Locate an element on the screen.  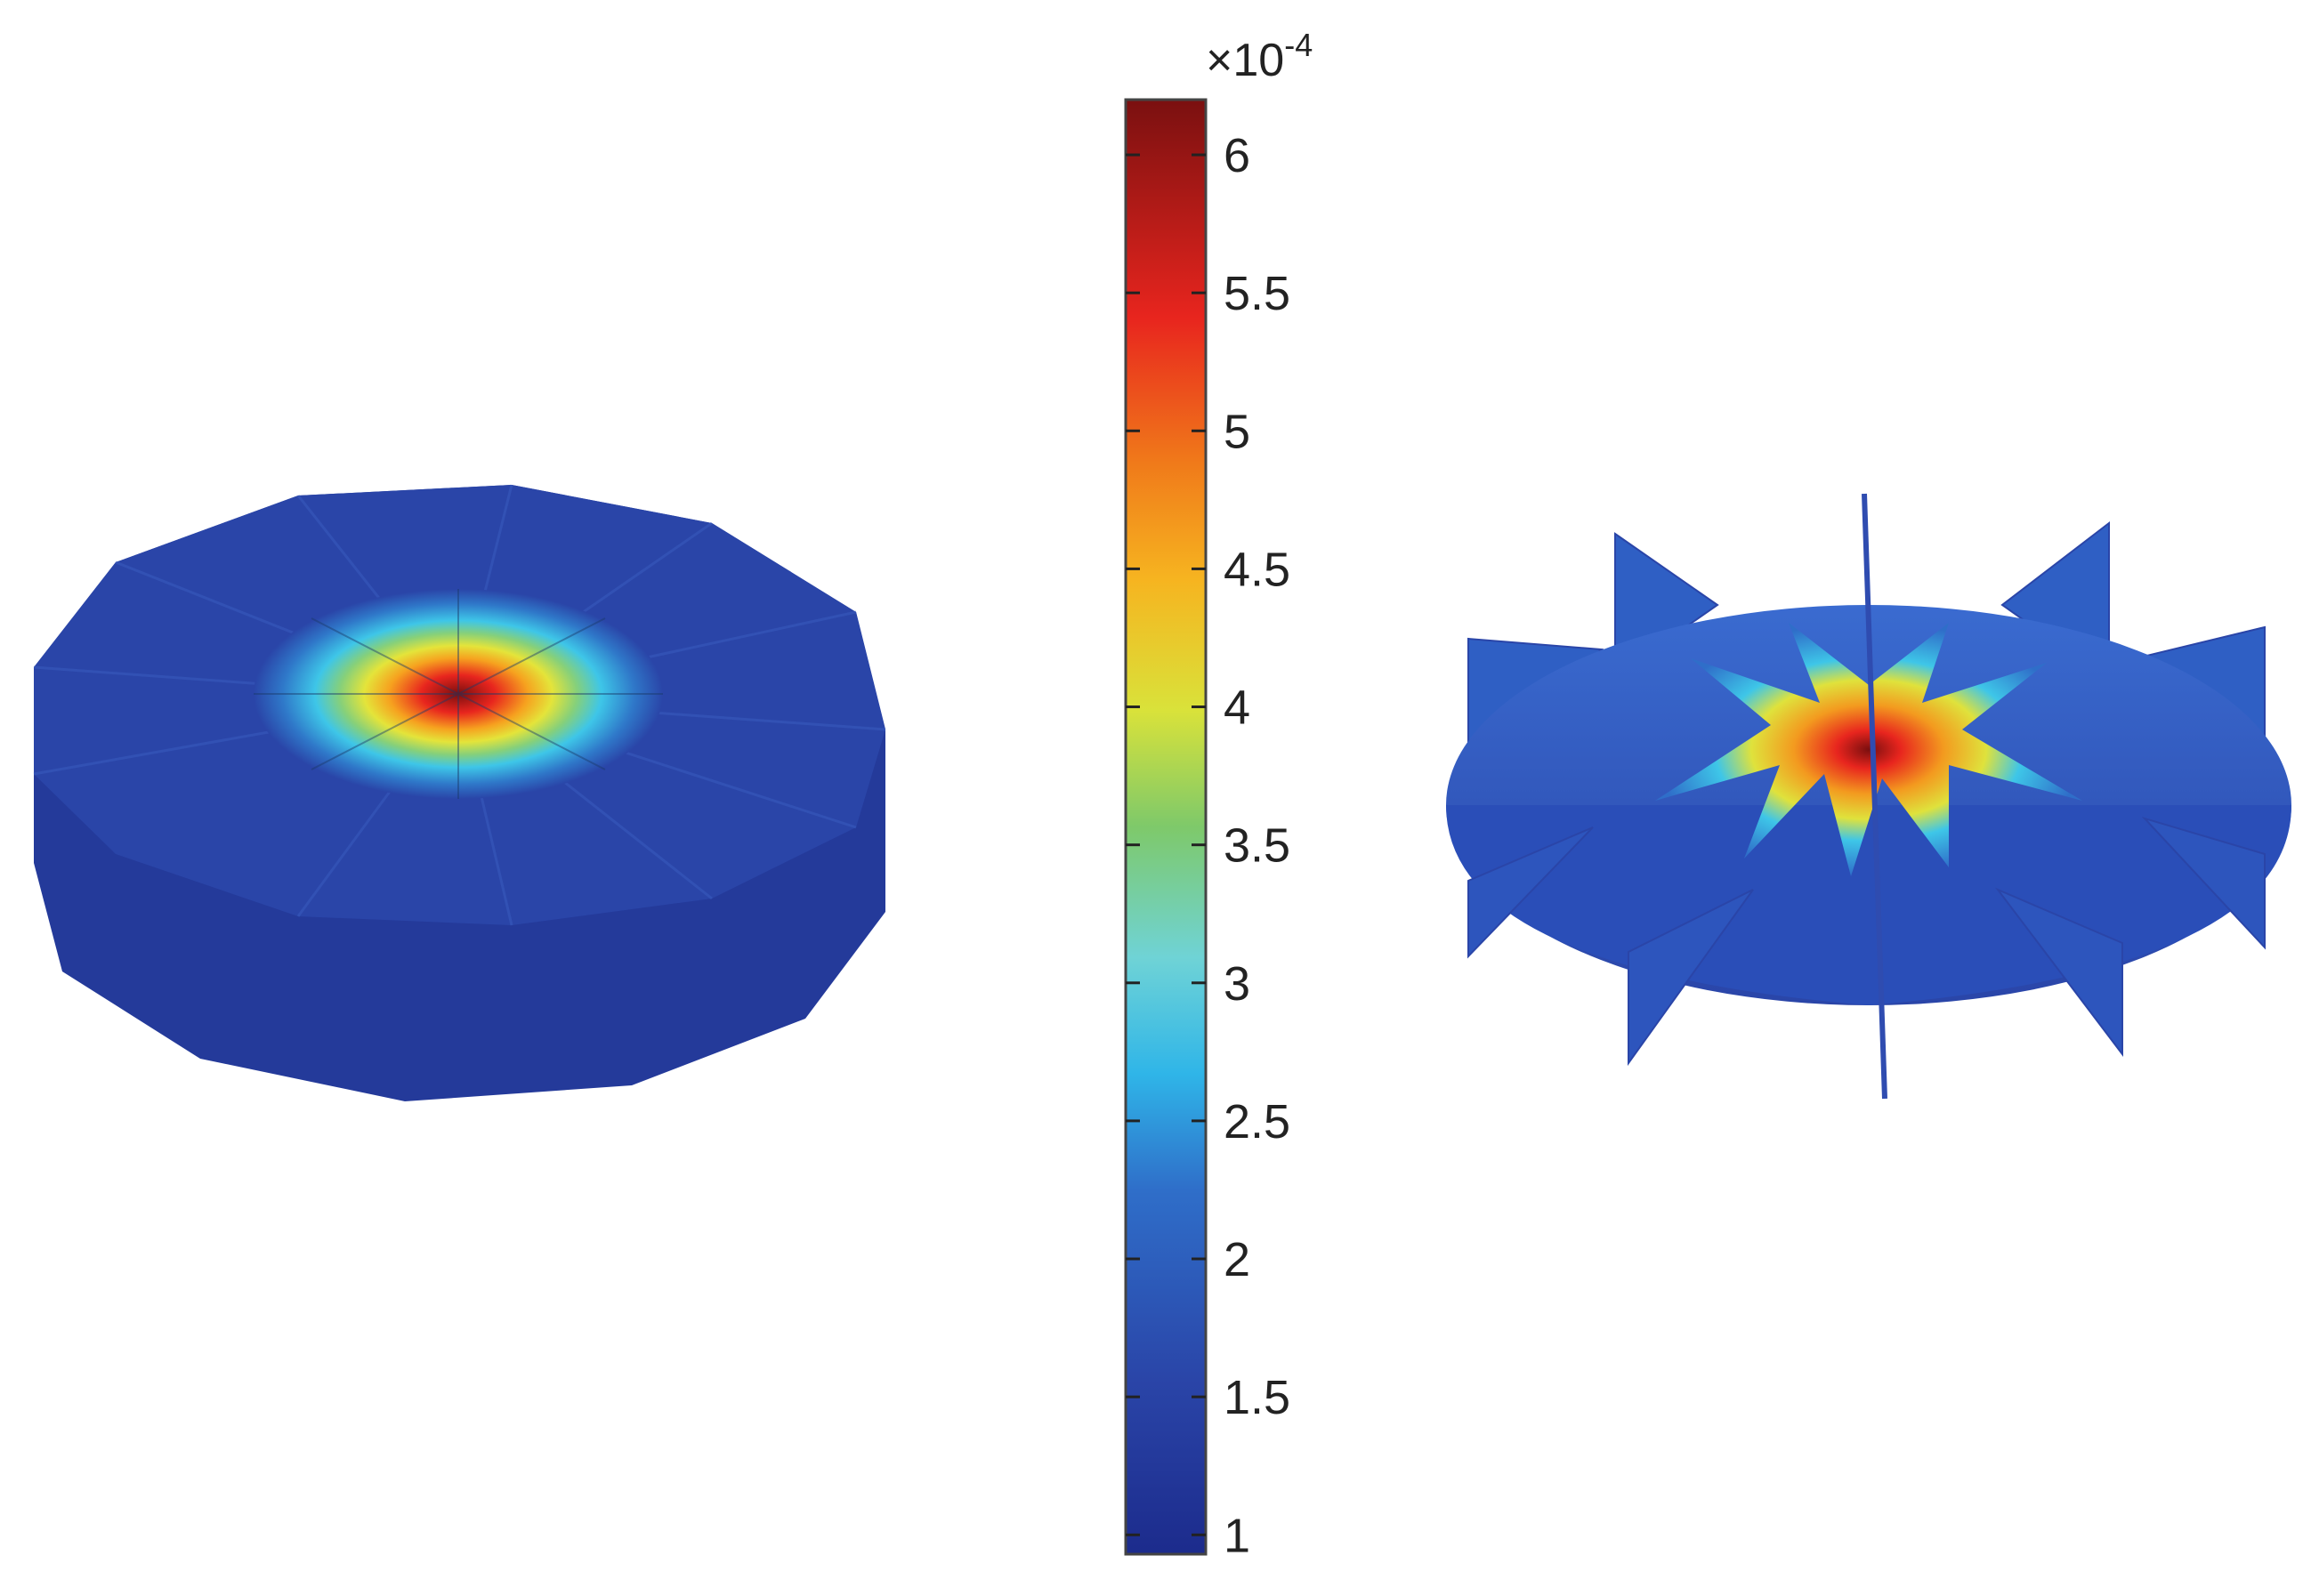
colorbar-tick-label: 4.5 is located at coordinates (1257, 569).